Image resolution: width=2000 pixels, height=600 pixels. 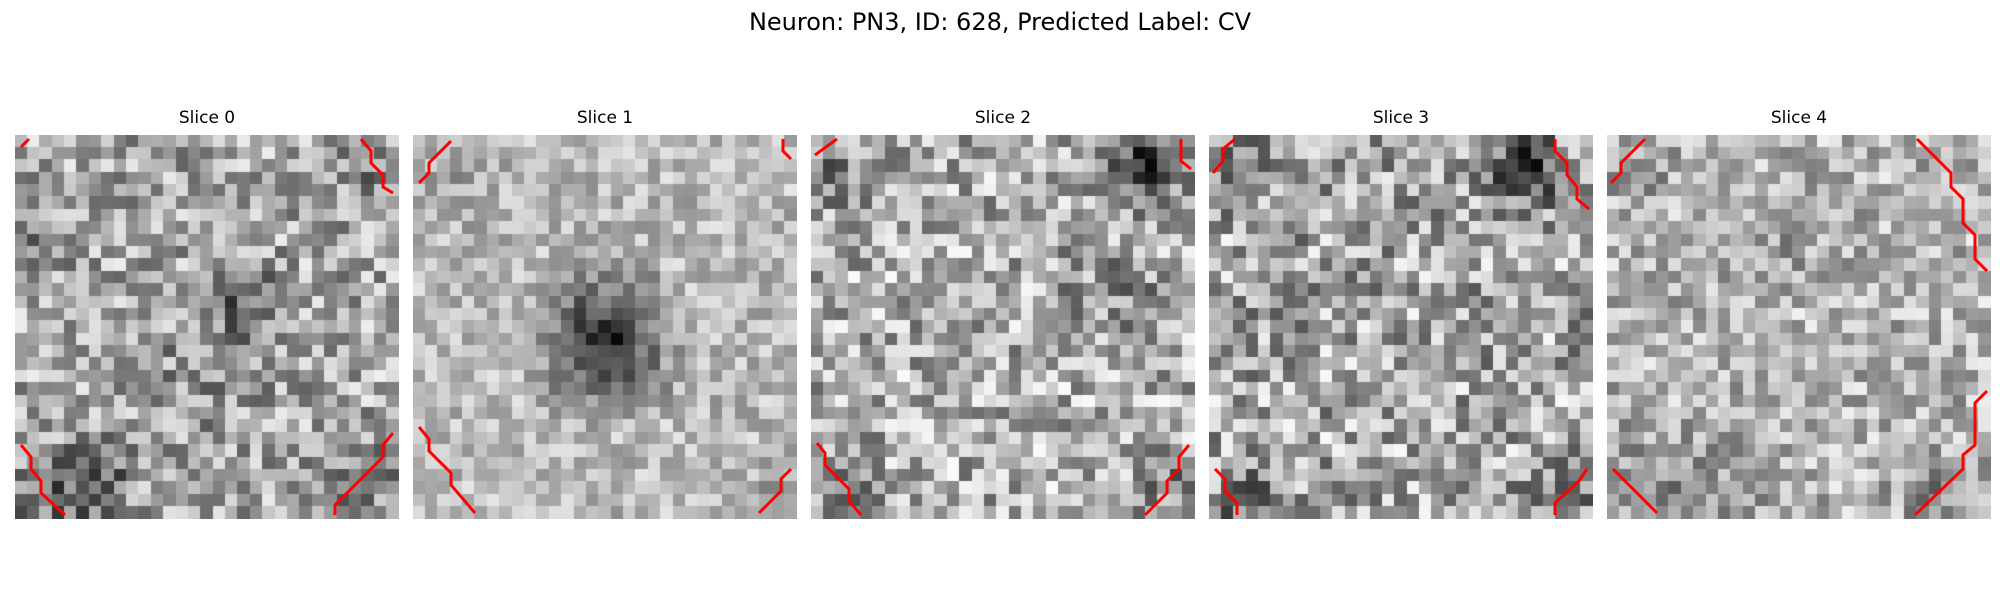 I want to click on slice-title: Slice 4, so click(x=1799, y=118).